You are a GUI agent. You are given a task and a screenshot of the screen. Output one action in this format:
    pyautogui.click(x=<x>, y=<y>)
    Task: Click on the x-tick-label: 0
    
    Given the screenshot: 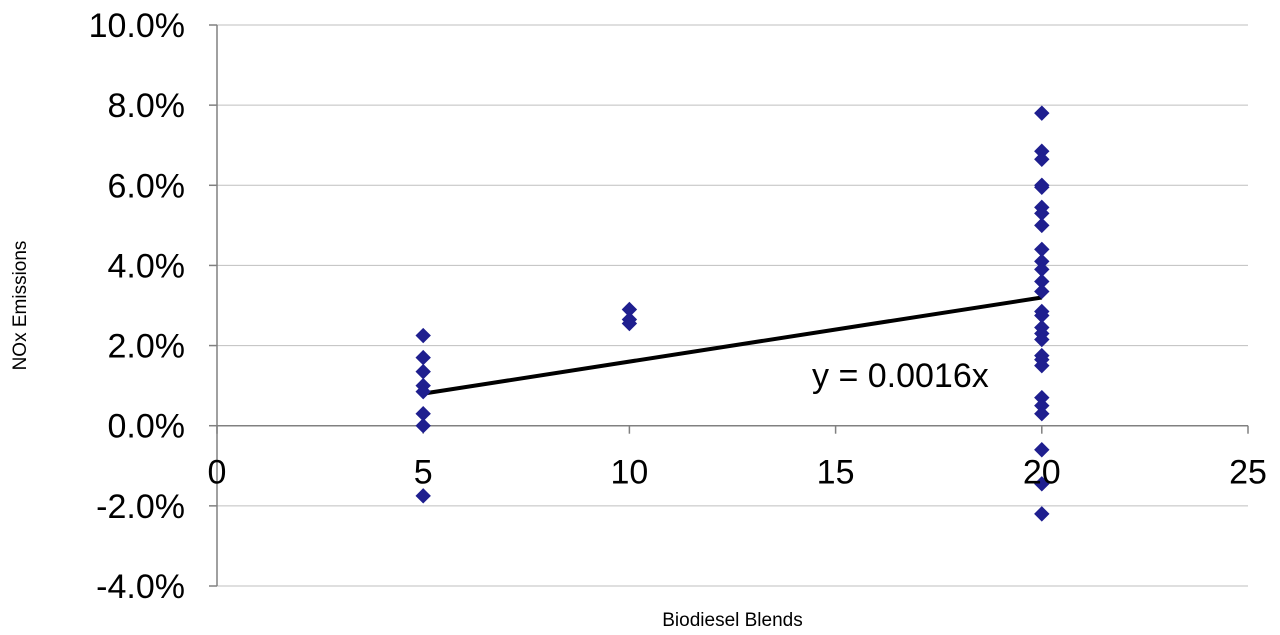 What is the action you would take?
    pyautogui.click(x=217, y=473)
    